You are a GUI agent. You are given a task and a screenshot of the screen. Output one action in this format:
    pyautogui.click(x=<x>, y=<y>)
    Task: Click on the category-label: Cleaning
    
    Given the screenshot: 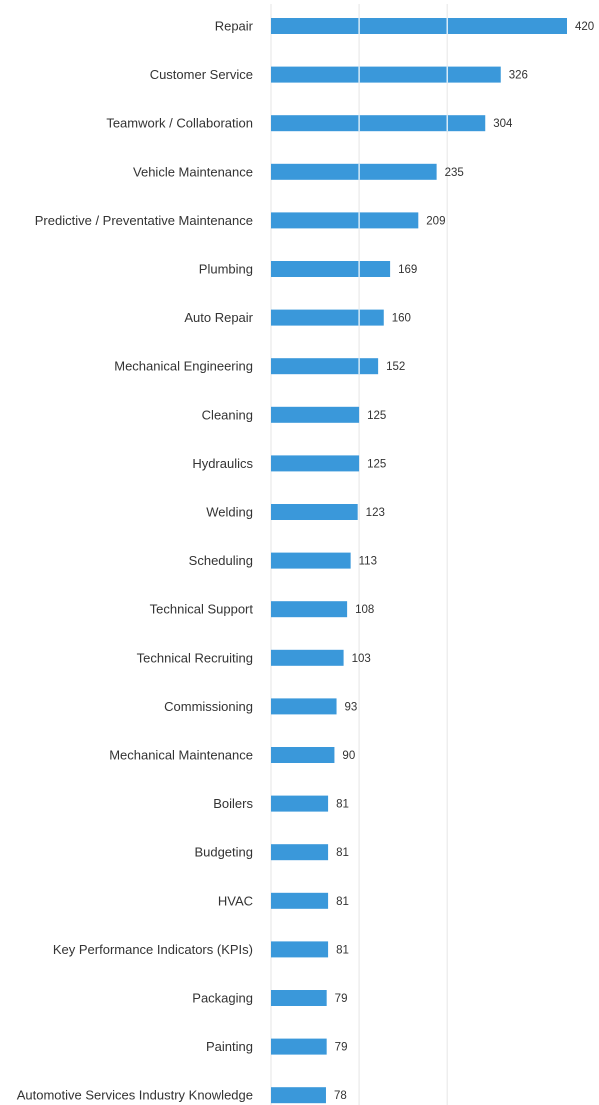 What is the action you would take?
    pyautogui.click(x=227, y=414)
    